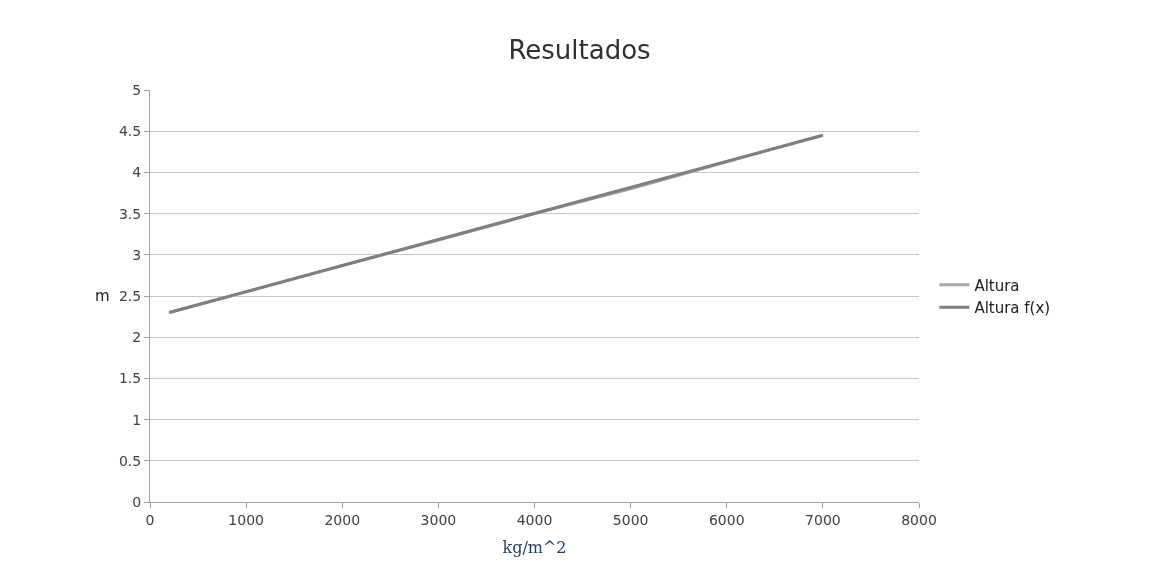  What do you see at coordinates (919, 519) in the screenshot?
I see `x-tick-label: 8000` at bounding box center [919, 519].